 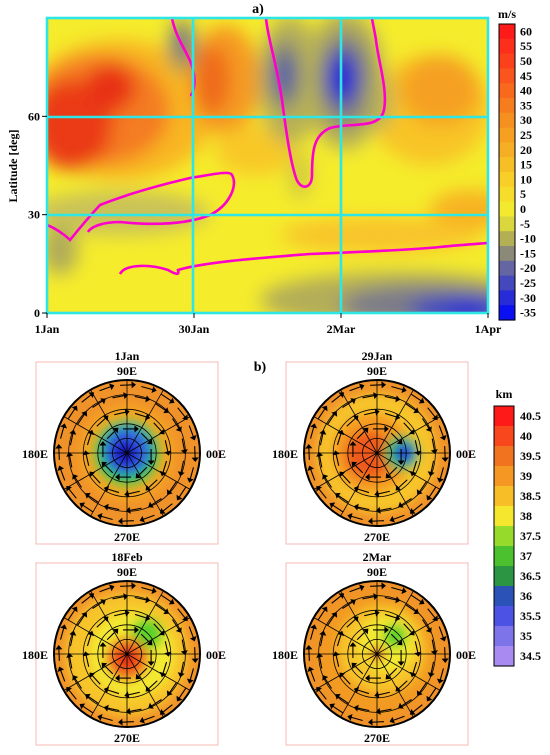 What do you see at coordinates (528, 268) in the screenshot?
I see `colorbar-a-label: -20` at bounding box center [528, 268].